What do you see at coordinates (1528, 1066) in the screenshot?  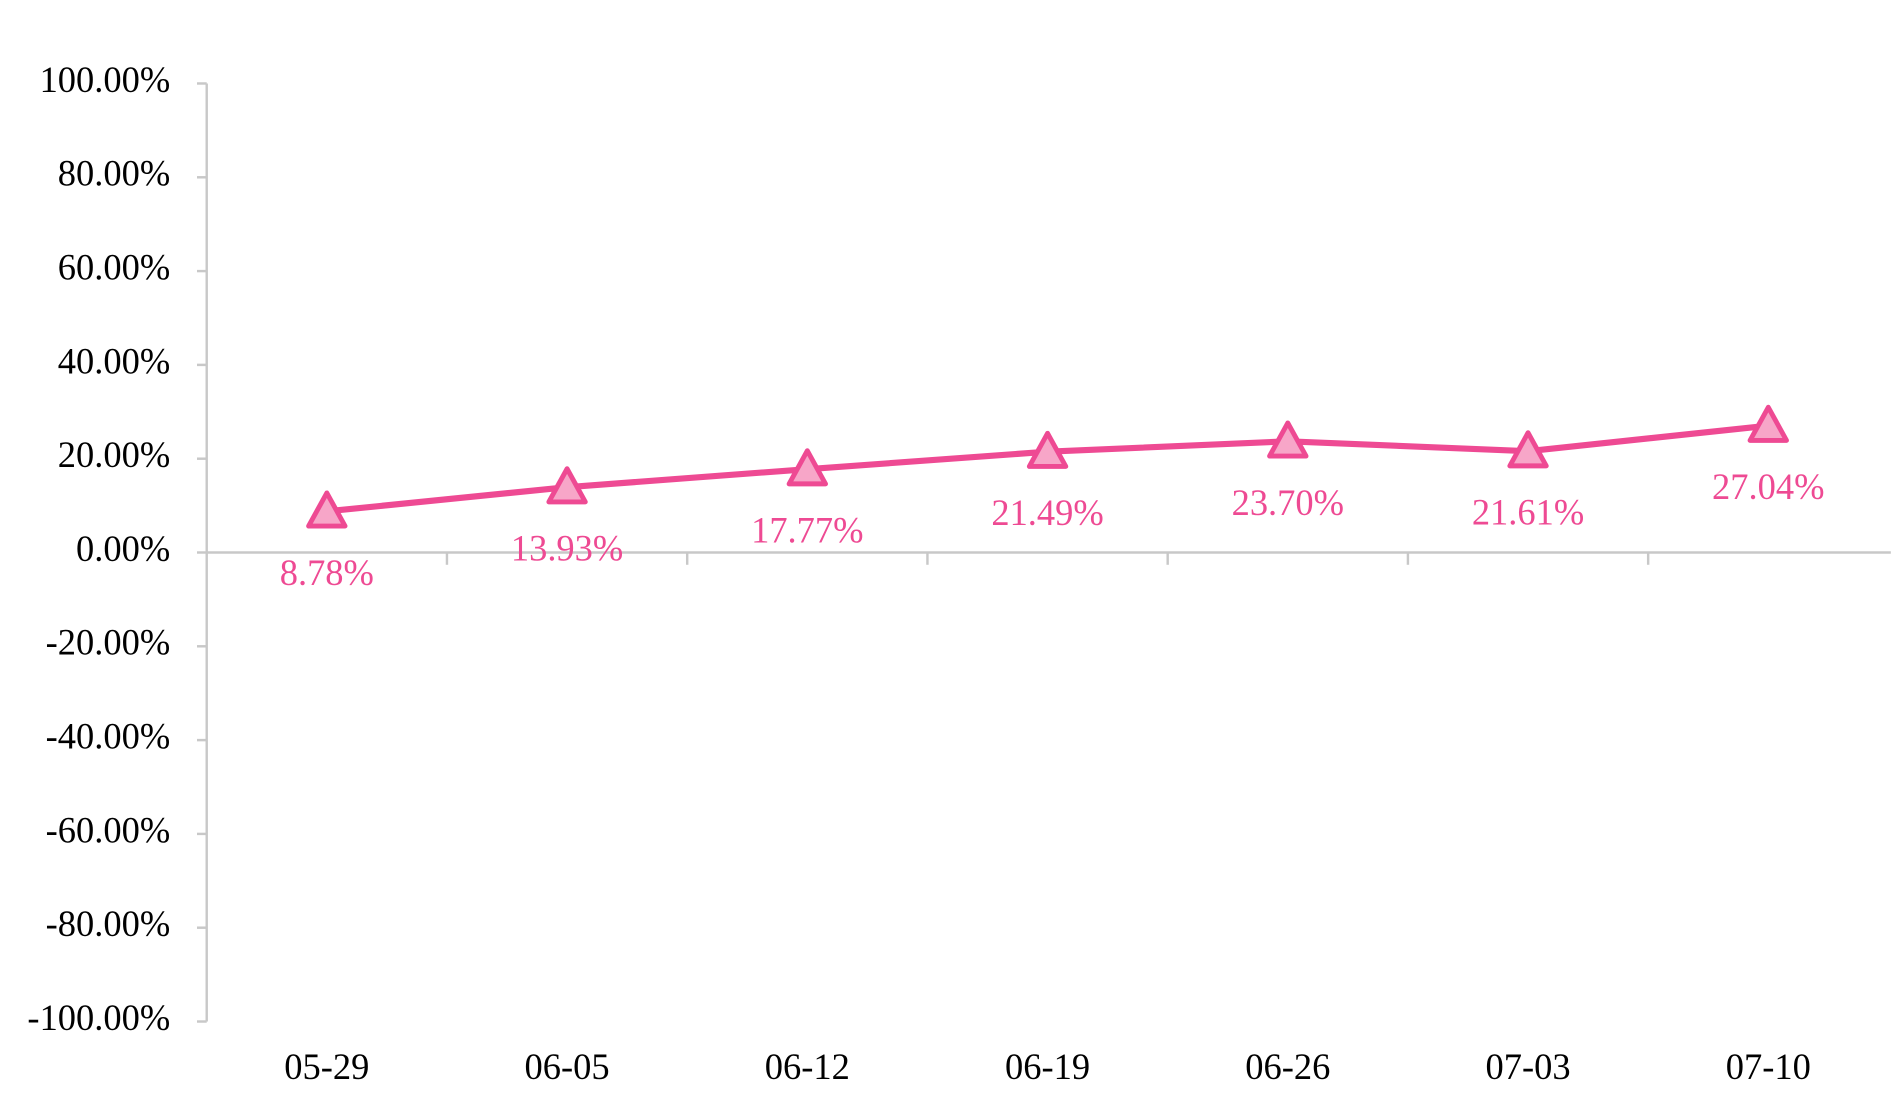 I see `x-tick-label: 07-03` at bounding box center [1528, 1066].